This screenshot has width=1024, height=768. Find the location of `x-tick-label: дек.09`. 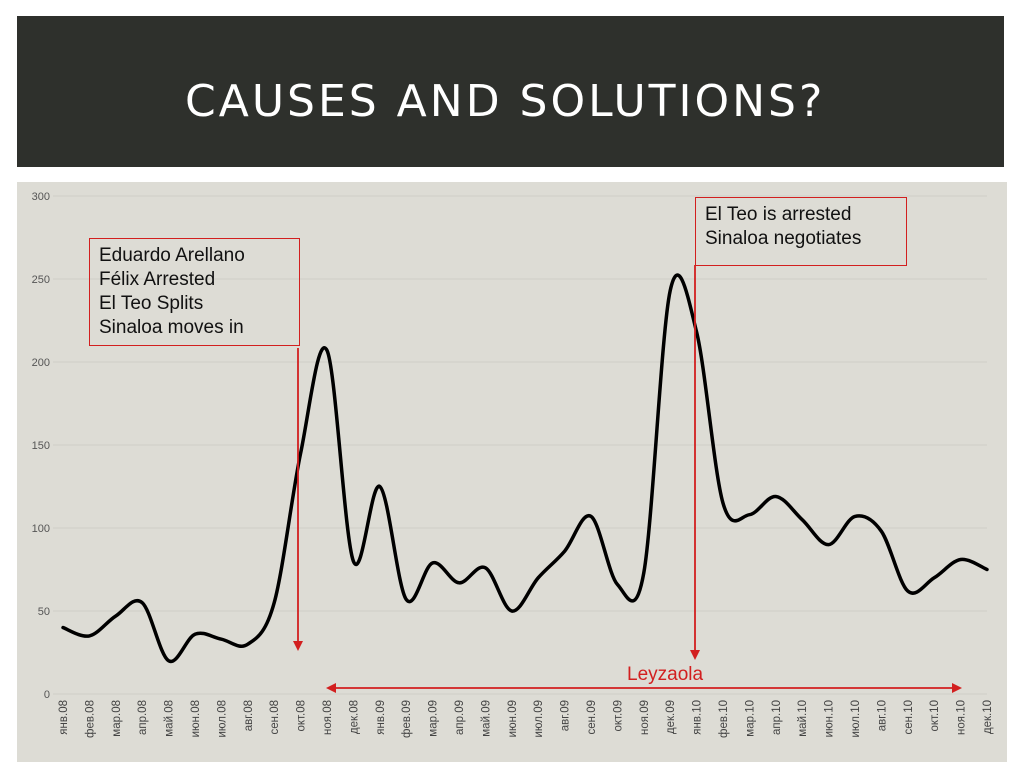

x-tick-label: дек.09 is located at coordinates (671, 717).